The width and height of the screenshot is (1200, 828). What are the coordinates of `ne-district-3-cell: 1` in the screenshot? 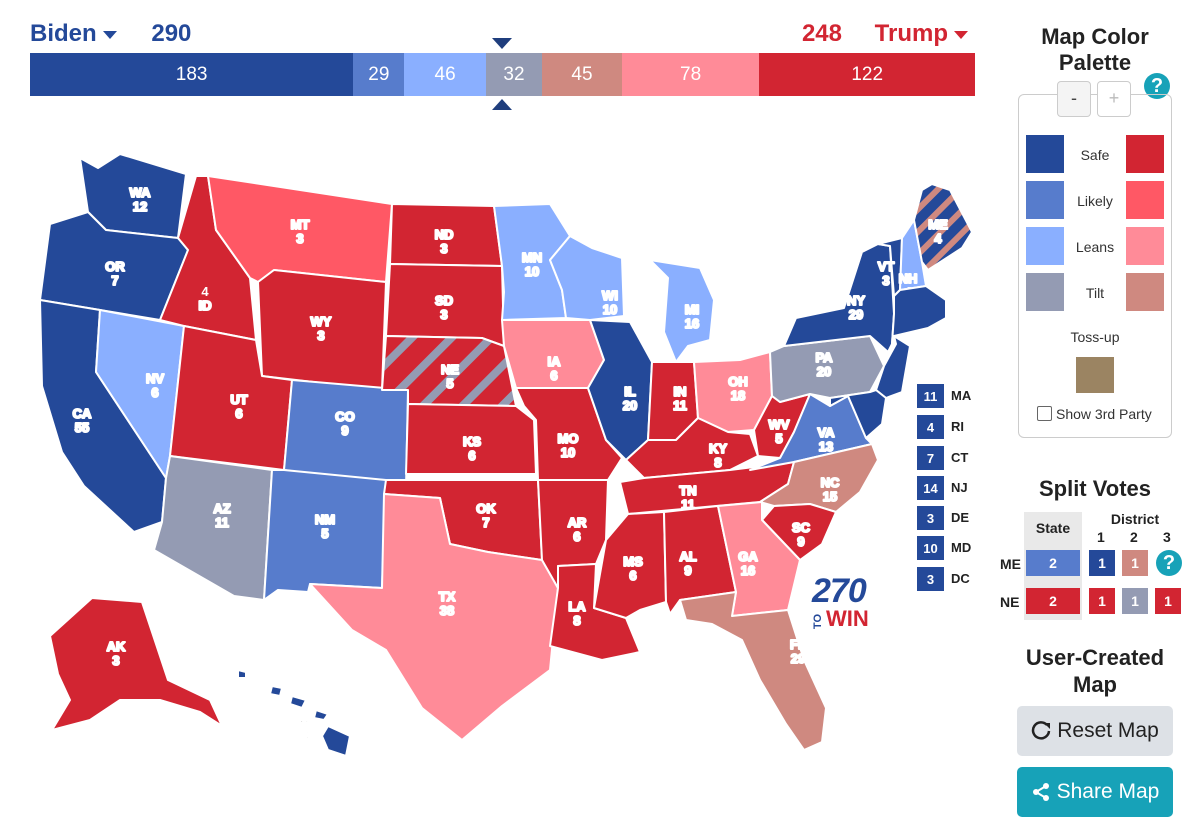 It's located at (1168, 601).